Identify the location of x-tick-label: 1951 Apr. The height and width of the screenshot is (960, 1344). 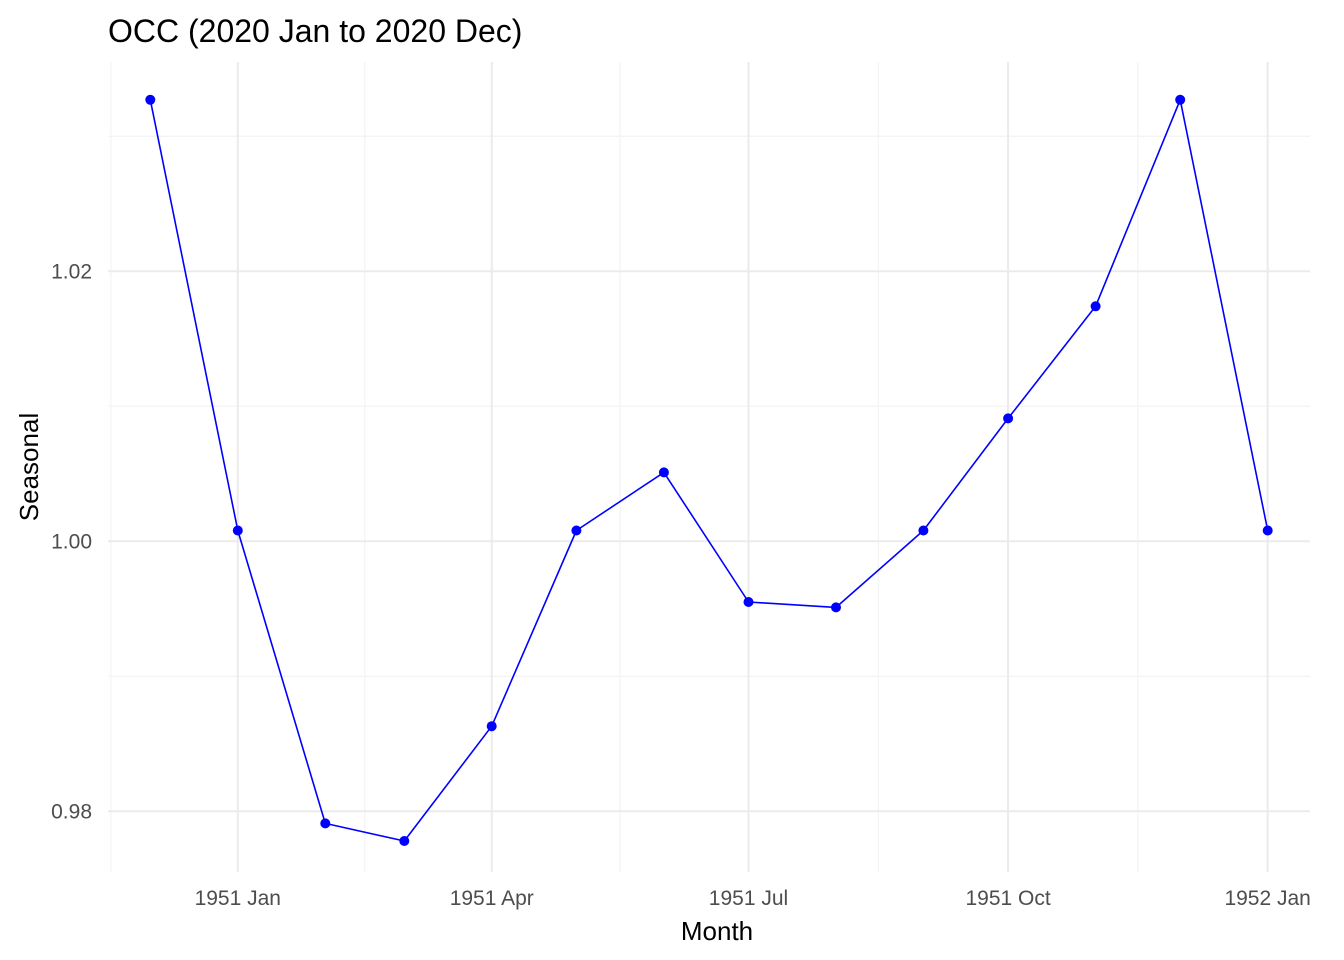
(492, 898).